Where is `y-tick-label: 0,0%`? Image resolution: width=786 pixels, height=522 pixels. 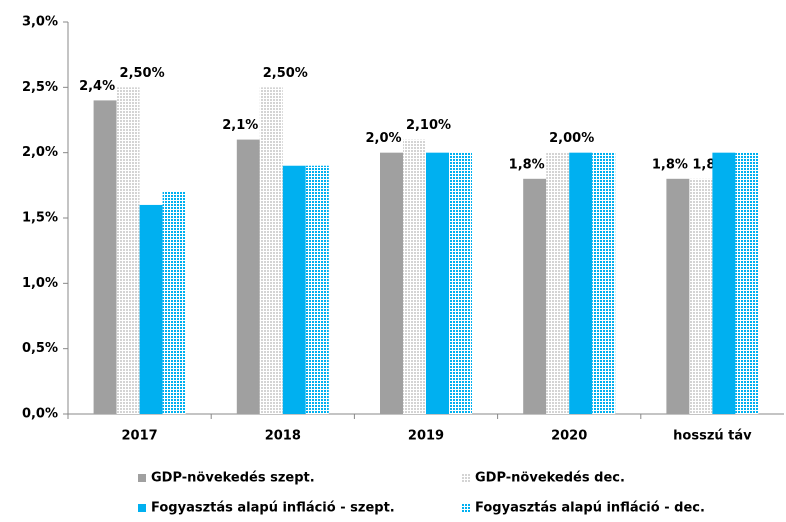
y-tick-label: 0,0% is located at coordinates (40, 414).